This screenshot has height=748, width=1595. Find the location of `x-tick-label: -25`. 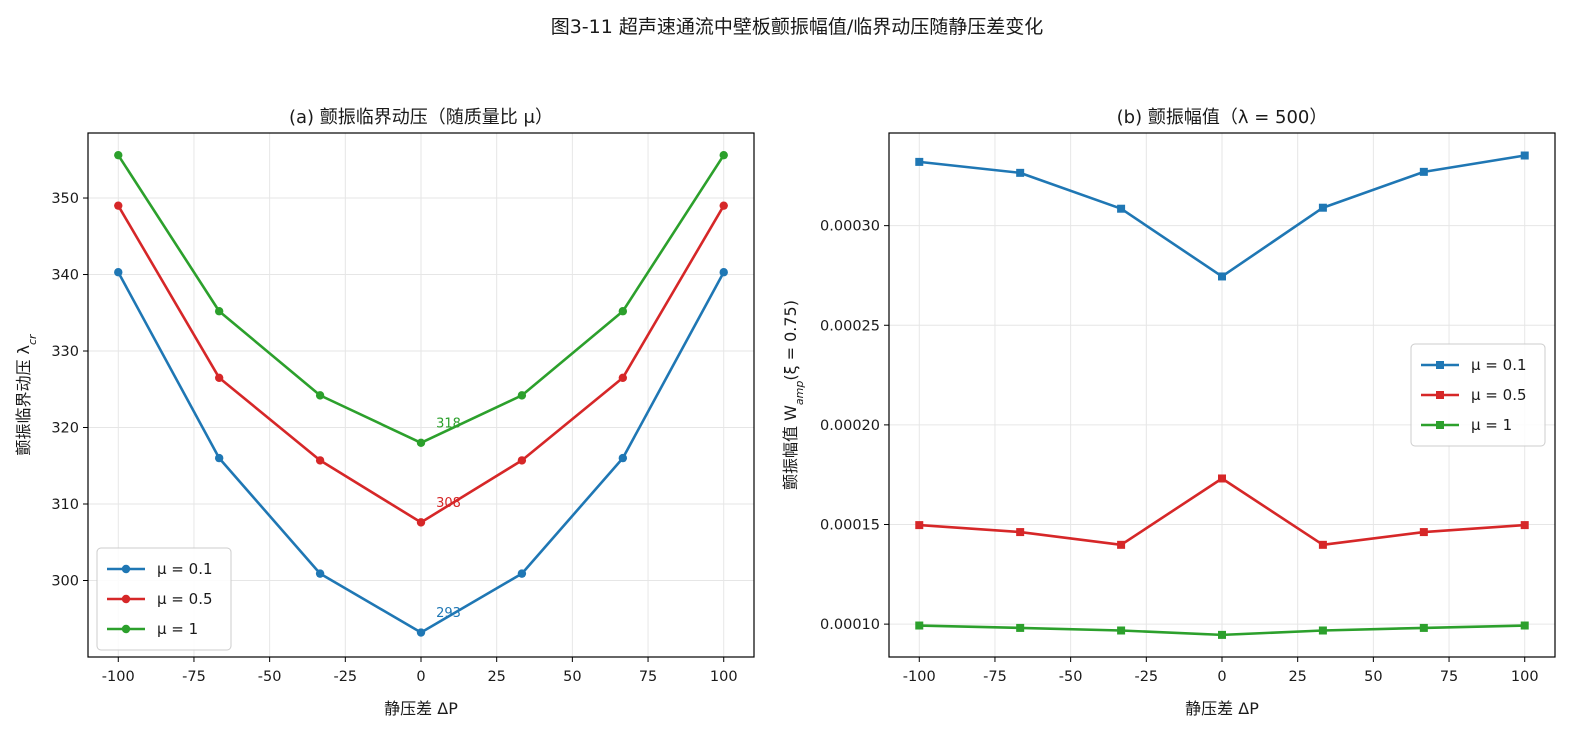

x-tick-label: -25 is located at coordinates (345, 677).